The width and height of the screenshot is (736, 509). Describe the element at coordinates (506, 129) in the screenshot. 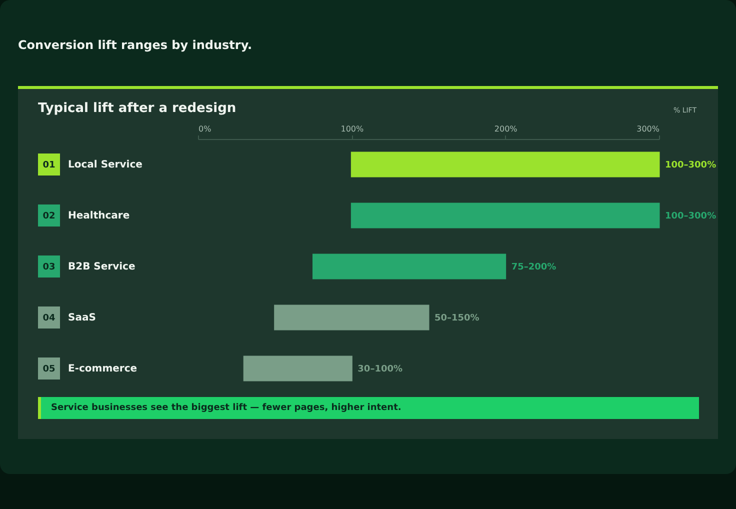

I see `x-tick-label: 200%` at that location.